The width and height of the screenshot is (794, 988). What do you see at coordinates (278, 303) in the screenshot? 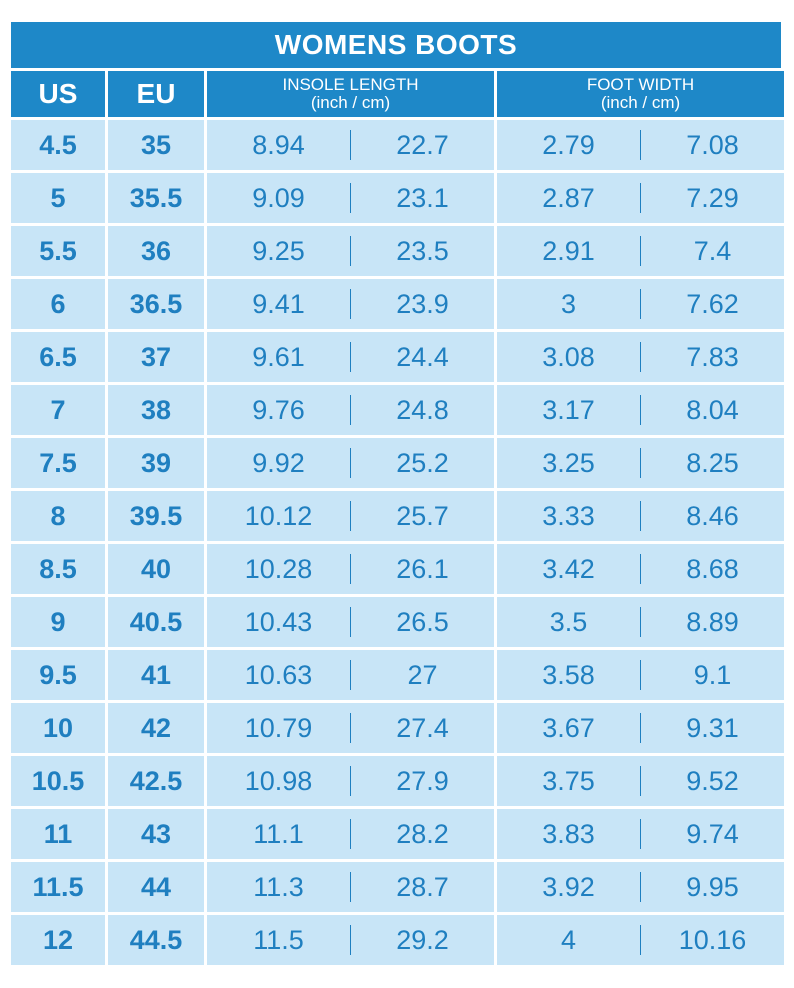
I see `insole-length-inch: 9.41` at bounding box center [278, 303].